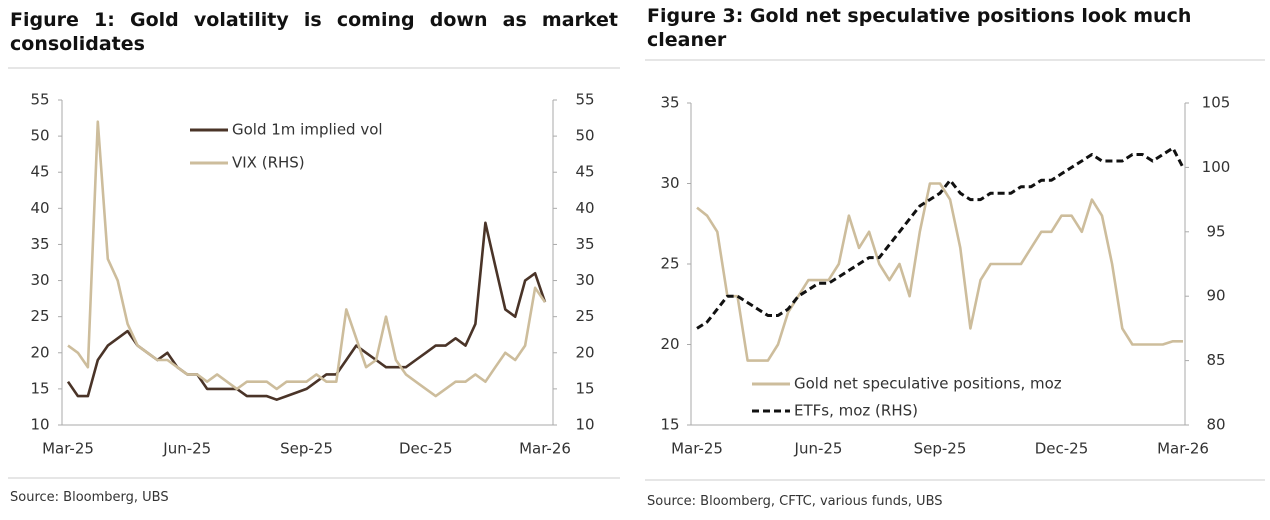  I want to click on y2-tick-label: 50, so click(584, 136).